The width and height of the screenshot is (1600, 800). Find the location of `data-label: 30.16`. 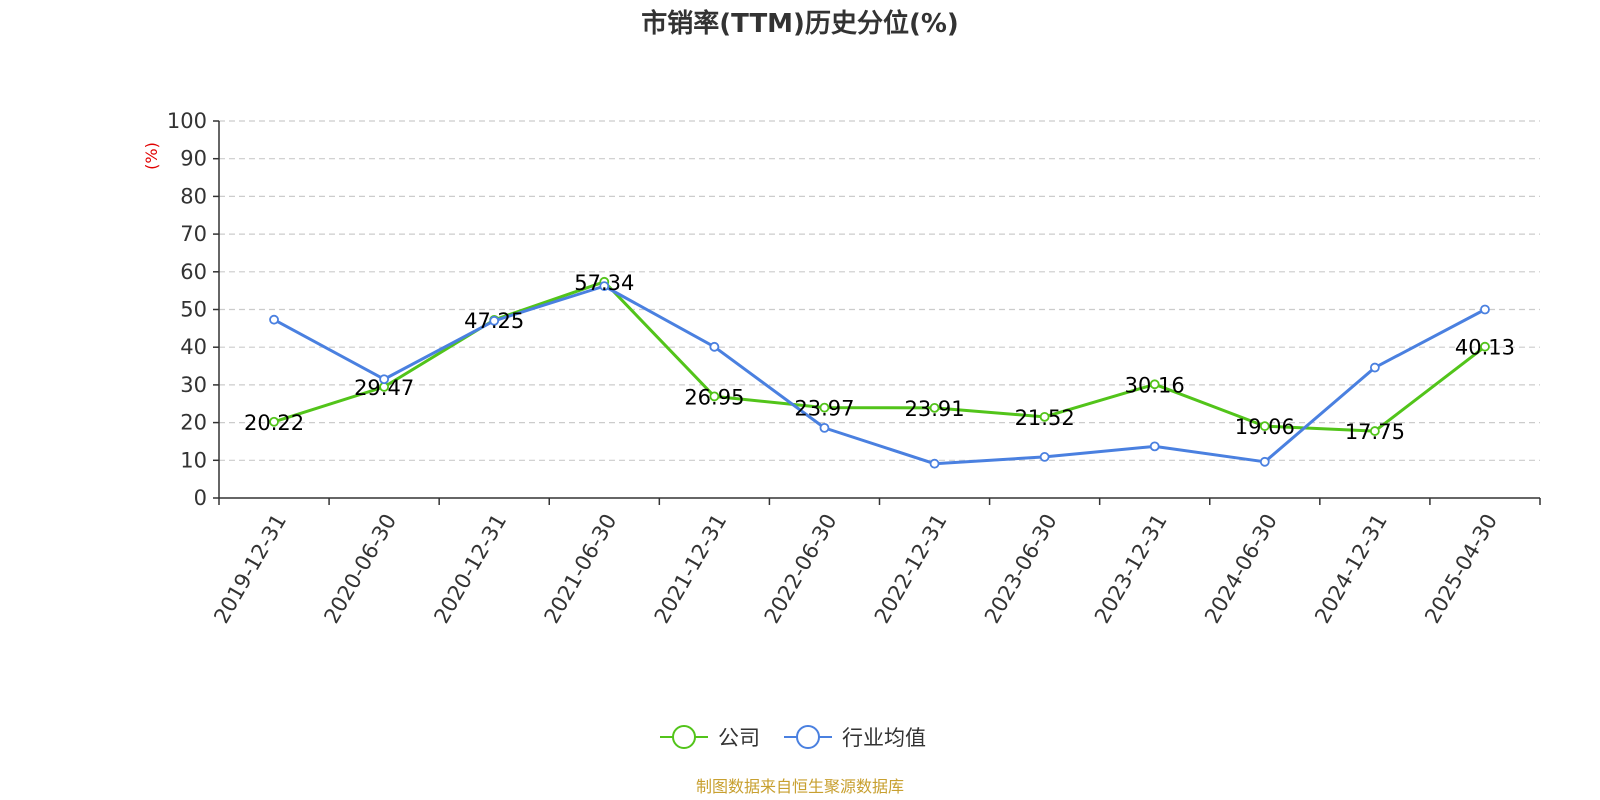

data-label: 30.16 is located at coordinates (1155, 385).